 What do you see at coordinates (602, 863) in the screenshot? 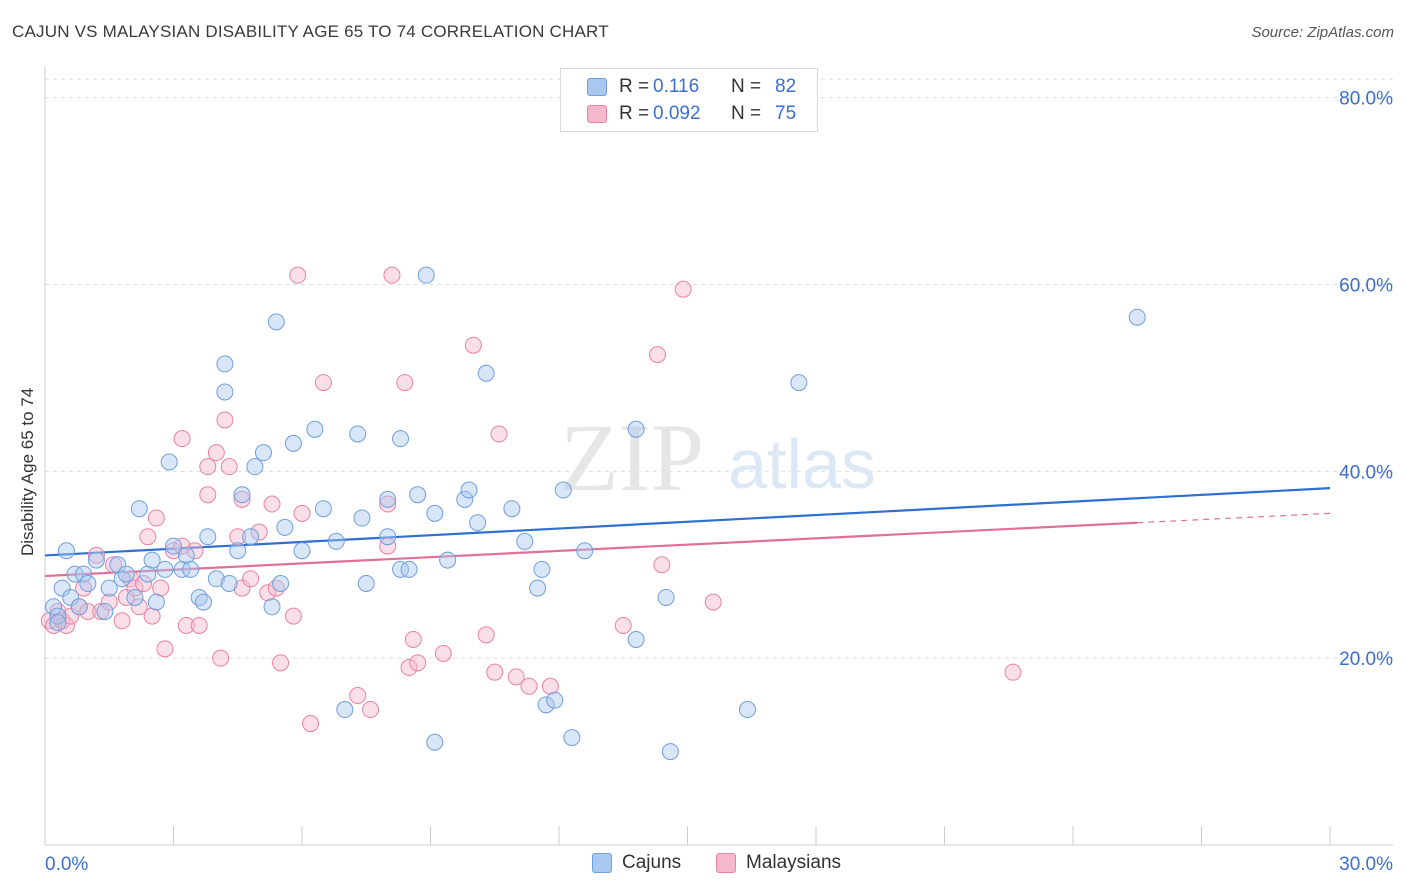
I see `cajun-legend-swatch` at bounding box center [602, 863].